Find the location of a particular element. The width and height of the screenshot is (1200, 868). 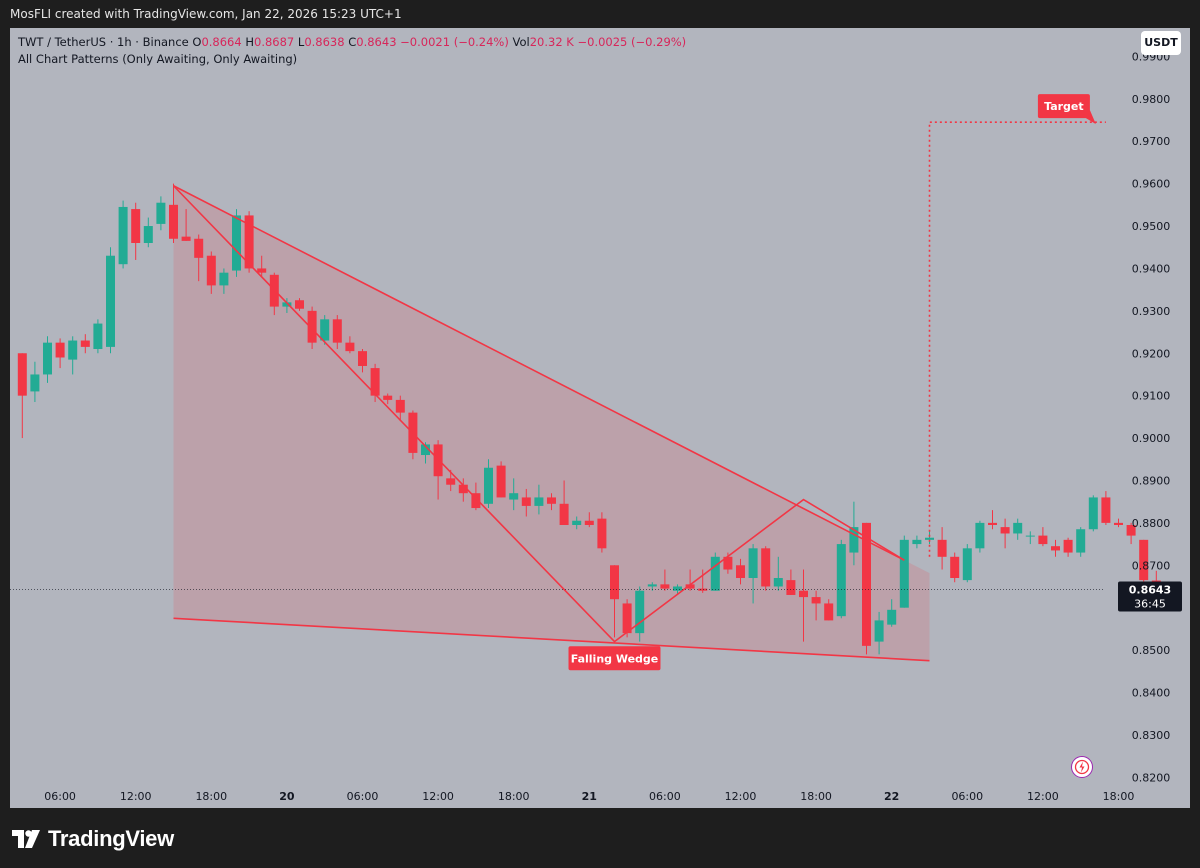

y-tick-label: 0.9400 is located at coordinates (1151, 268).